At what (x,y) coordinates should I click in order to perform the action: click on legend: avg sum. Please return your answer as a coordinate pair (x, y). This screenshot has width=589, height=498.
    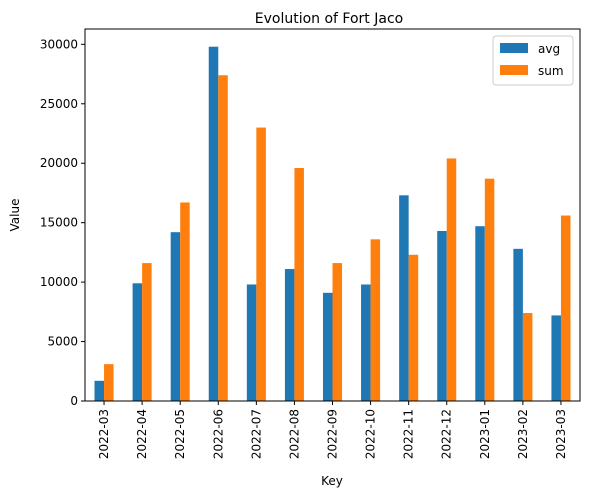
    Looking at the image, I should click on (533, 60).